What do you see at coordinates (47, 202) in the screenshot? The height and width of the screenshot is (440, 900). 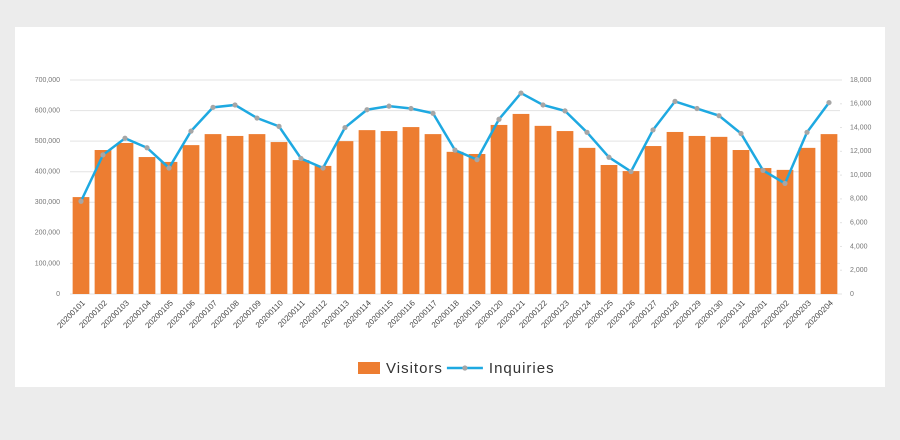 I see `y-tick-label: 300,000` at bounding box center [47, 202].